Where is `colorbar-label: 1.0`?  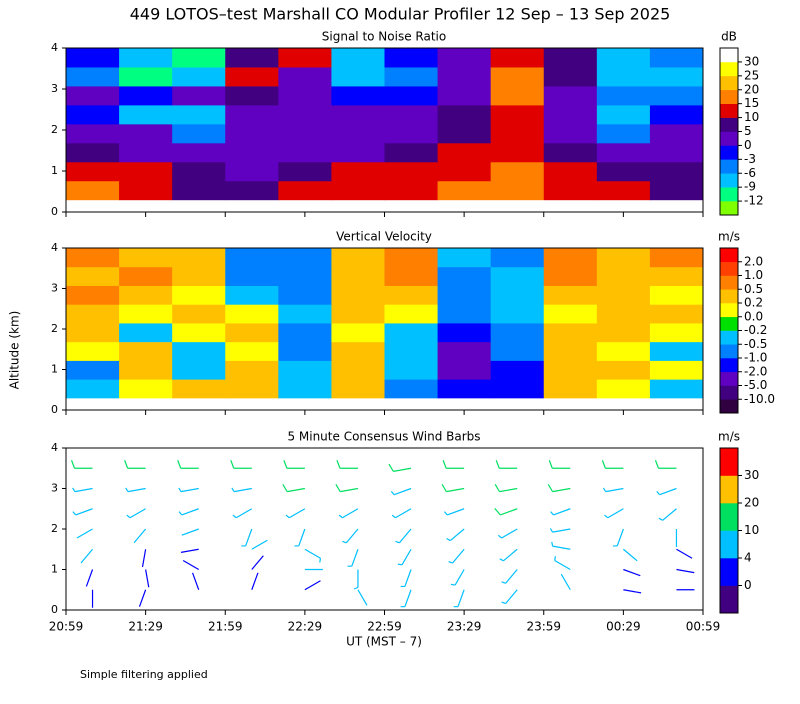 colorbar-label: 1.0 is located at coordinates (753, 275).